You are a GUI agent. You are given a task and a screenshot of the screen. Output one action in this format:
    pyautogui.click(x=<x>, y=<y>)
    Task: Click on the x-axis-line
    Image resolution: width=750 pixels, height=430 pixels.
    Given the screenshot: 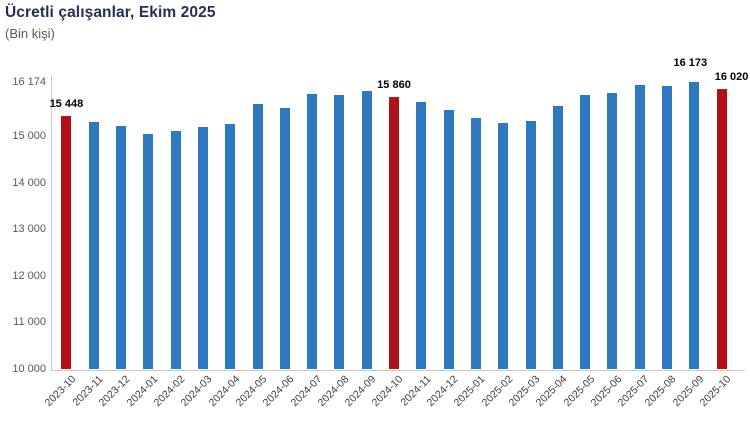 What is the action you would take?
    pyautogui.click(x=398, y=370)
    